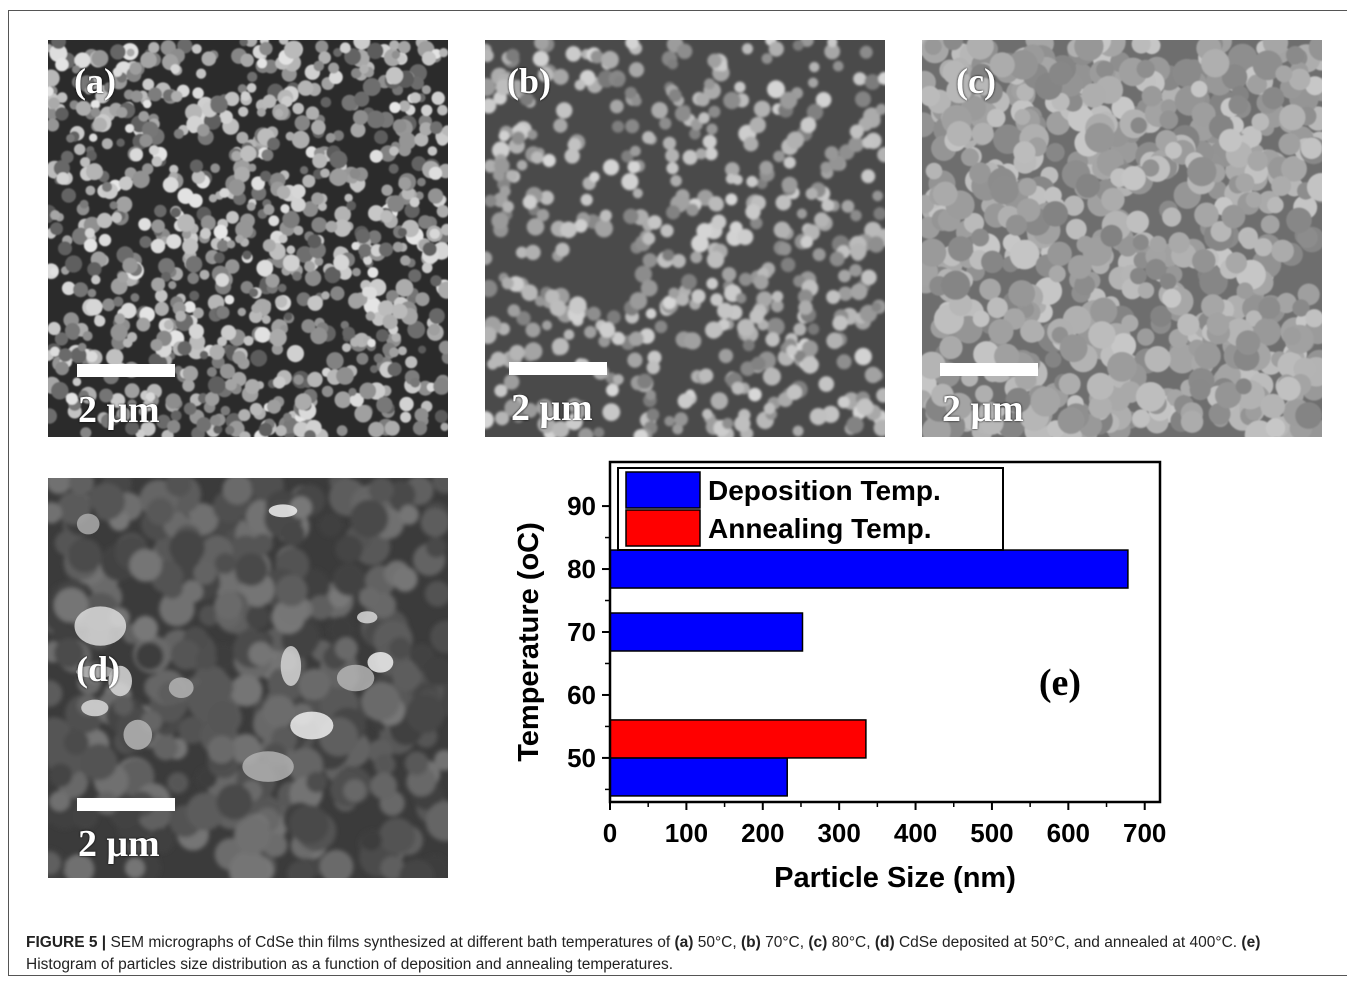 The width and height of the screenshot is (1347, 986). I want to click on caption-ref-a: (a), so click(684, 942).